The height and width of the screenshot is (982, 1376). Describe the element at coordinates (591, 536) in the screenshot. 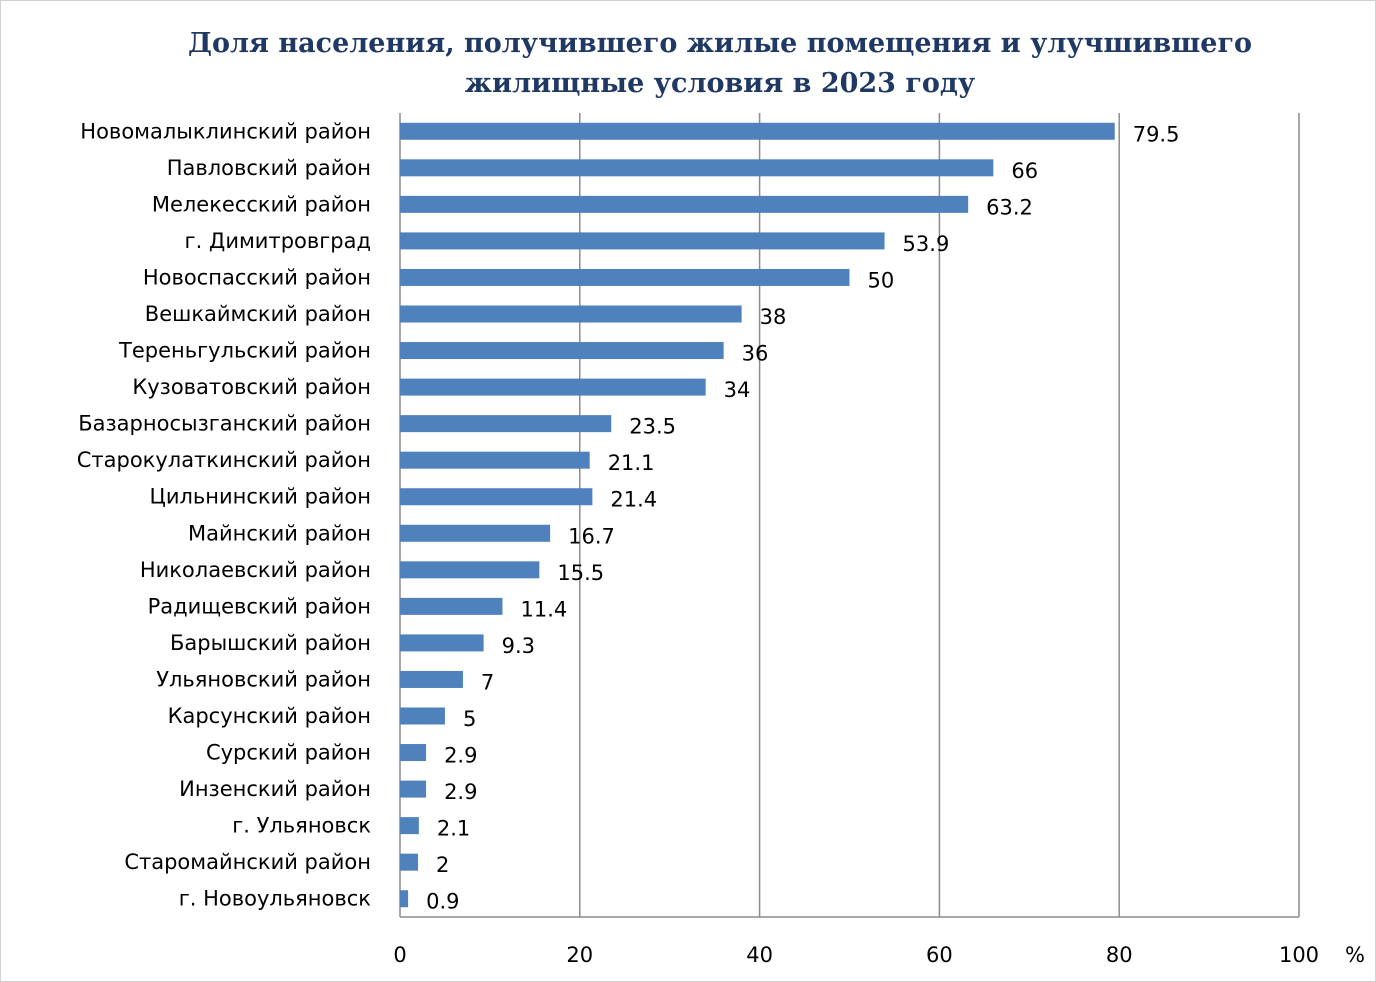

I see `data-label: 16.7` at that location.